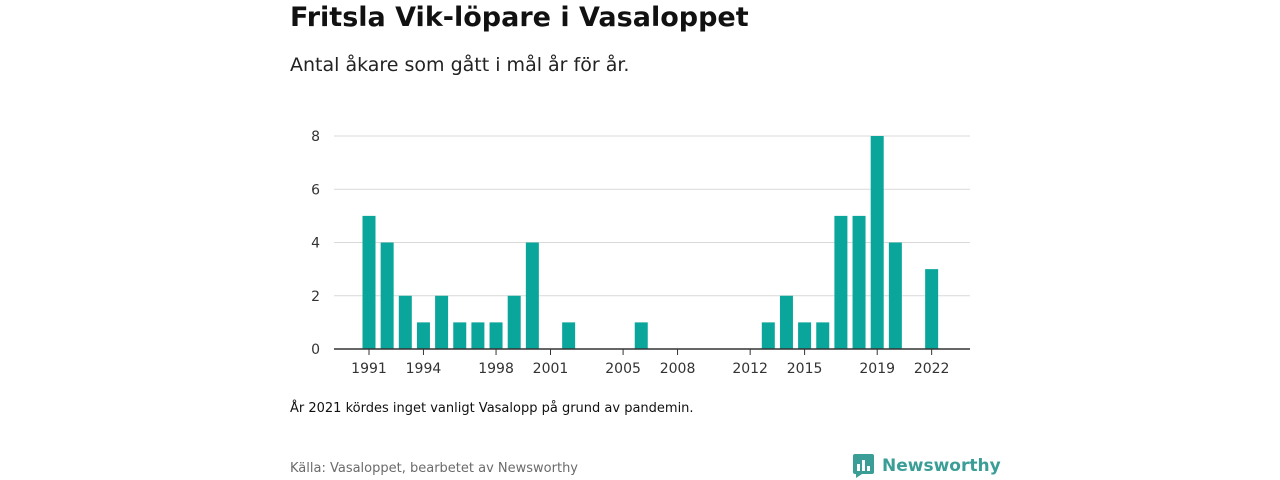 The image size is (1280, 480). What do you see at coordinates (623, 369) in the screenshot?
I see `x-tick-label: 2005` at bounding box center [623, 369].